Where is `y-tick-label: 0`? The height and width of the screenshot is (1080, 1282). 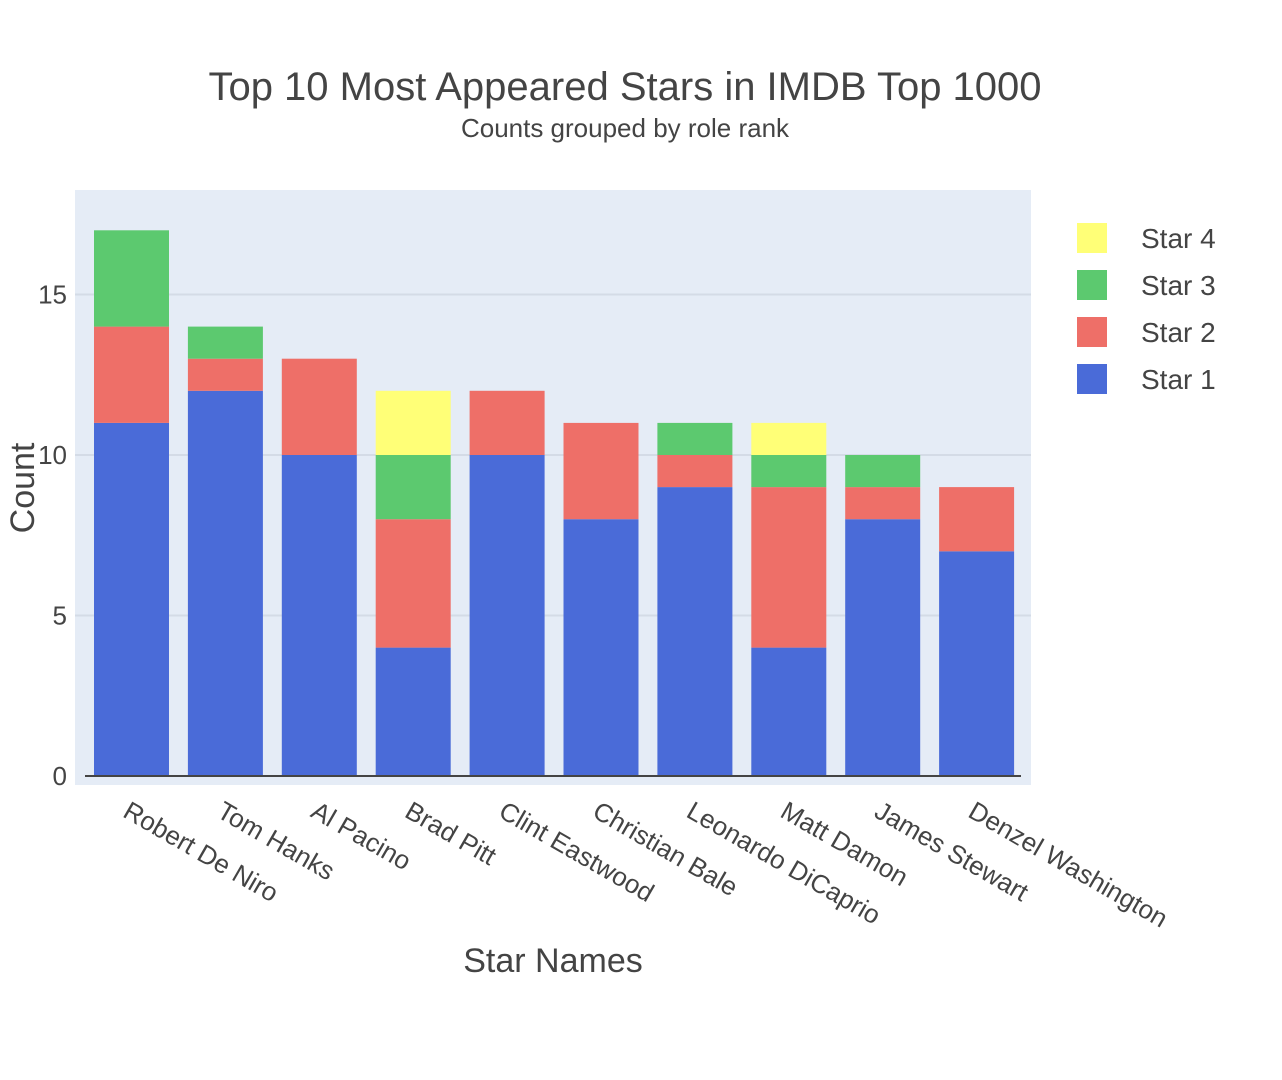 y-tick-label: 0 is located at coordinates (60, 776).